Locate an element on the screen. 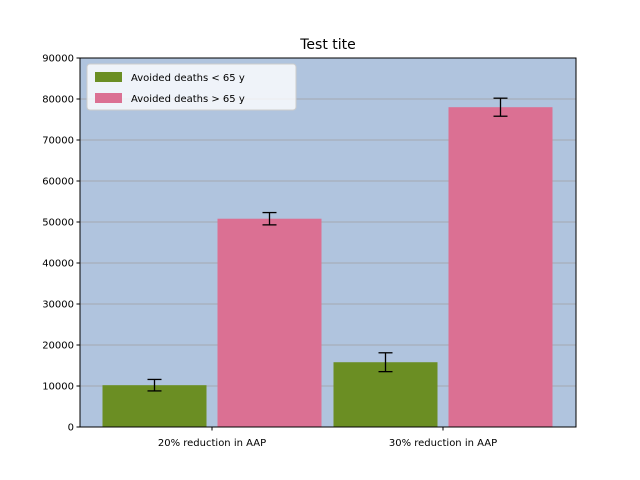 Image resolution: width=640 pixels, height=480 pixels. y-tick-label: 40000 is located at coordinates (58, 264).